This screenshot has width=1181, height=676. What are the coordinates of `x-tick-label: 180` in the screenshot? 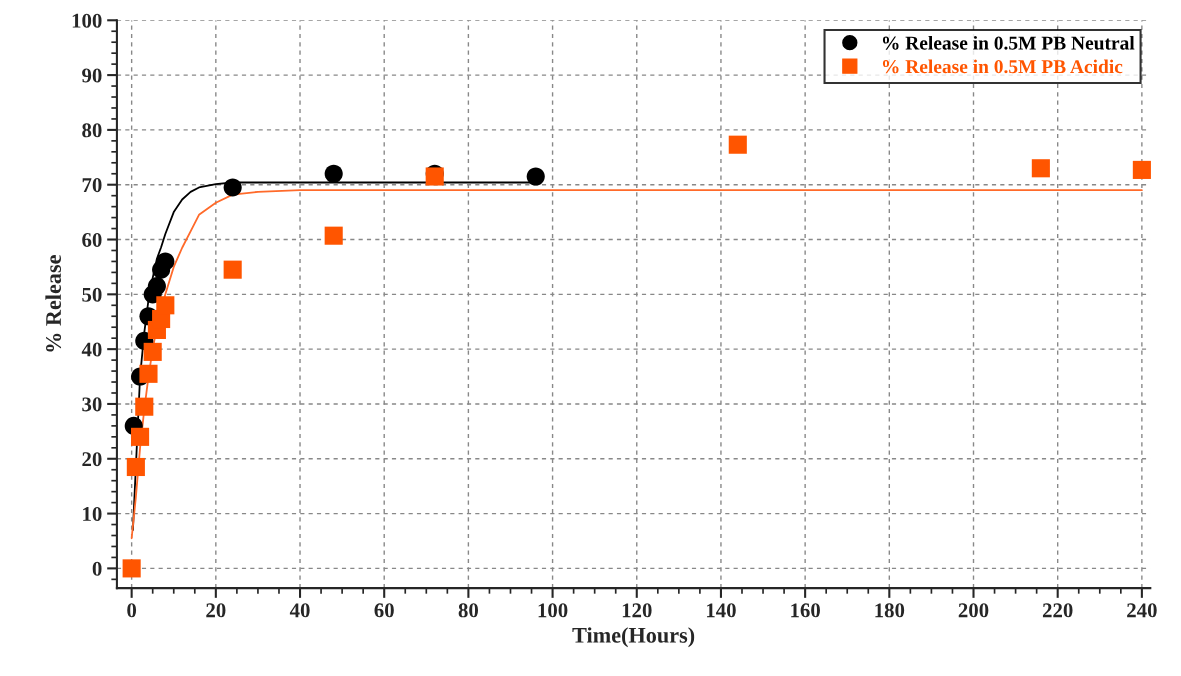 It's located at (890, 610).